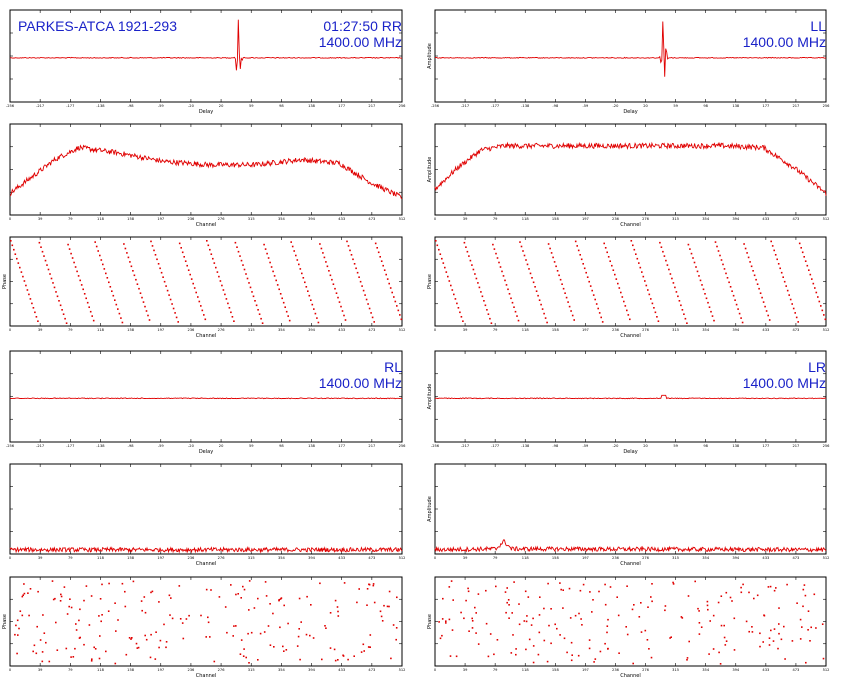 This screenshot has width=850, height=680. What do you see at coordinates (191, 670) in the screenshot?
I see `x-tick-label: 236` at bounding box center [191, 670].